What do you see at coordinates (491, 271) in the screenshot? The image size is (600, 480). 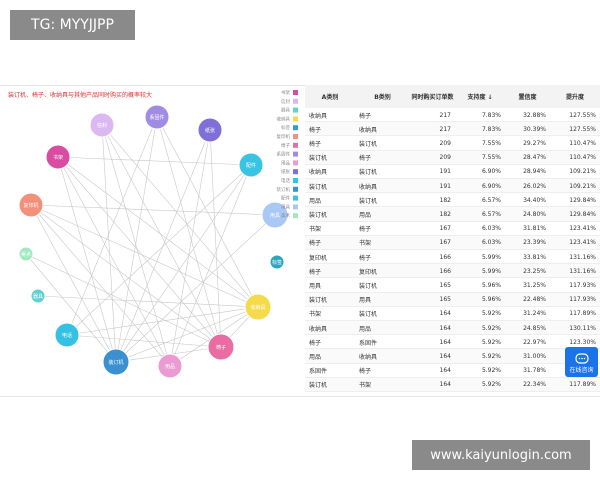 I see `cell: 5.99%` at bounding box center [491, 271].